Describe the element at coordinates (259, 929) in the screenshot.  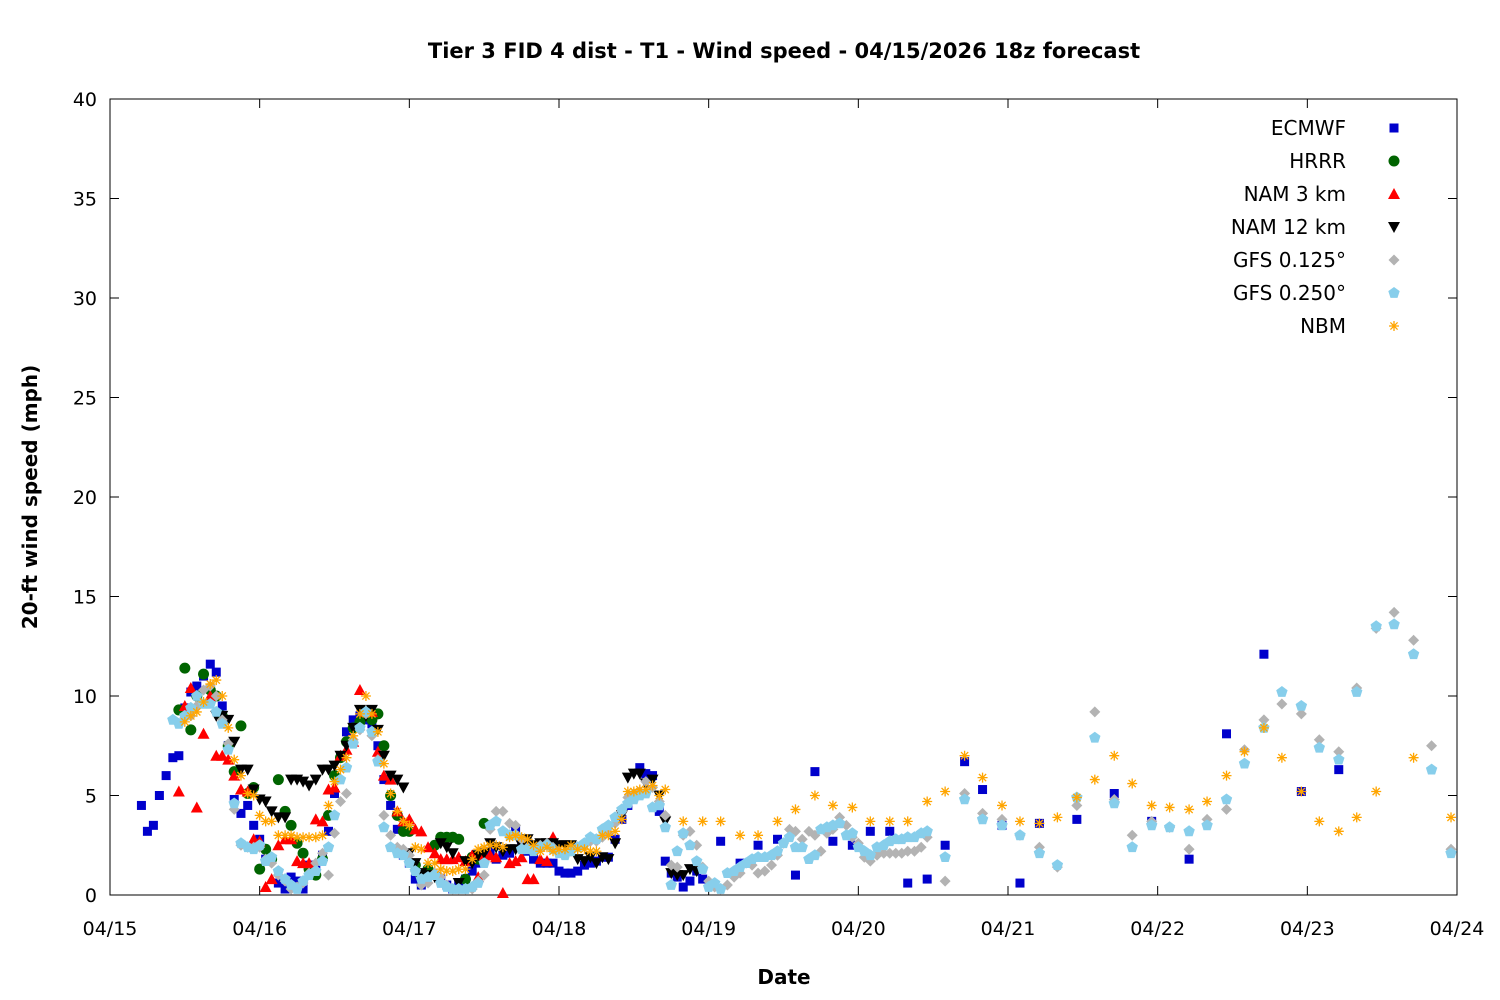
I see `x-tick-label: 04/16` at that location.